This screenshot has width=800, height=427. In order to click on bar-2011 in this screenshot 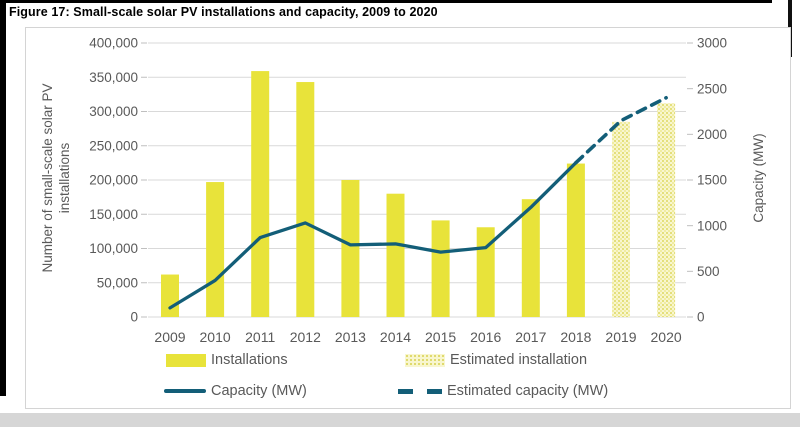, I will do `click(260, 194)`.